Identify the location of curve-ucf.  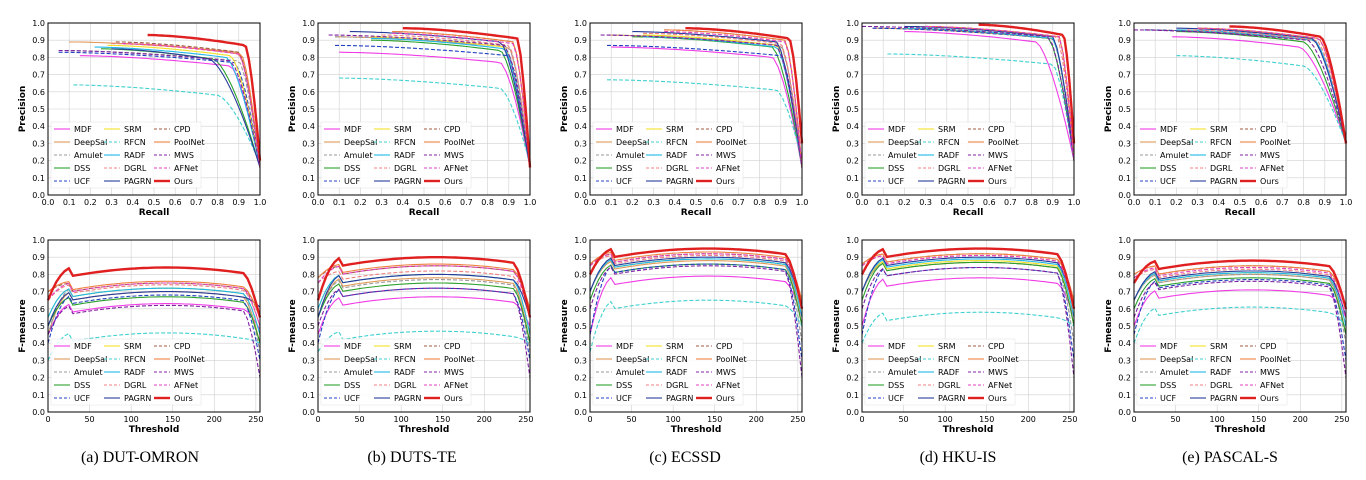
(696, 312).